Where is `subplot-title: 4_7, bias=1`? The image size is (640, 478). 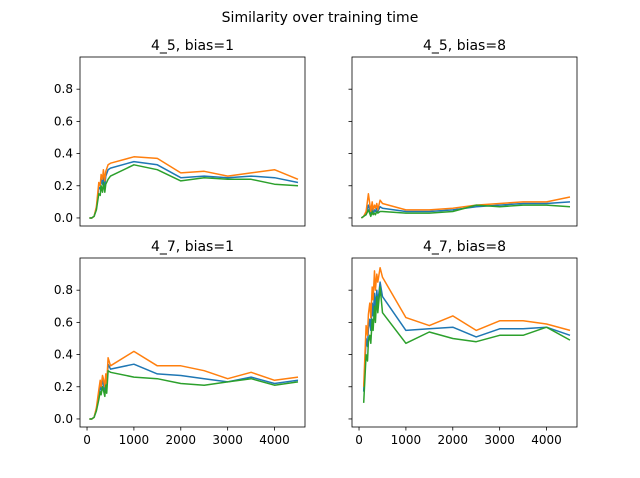
subplot-title: 4_7, bias=1 is located at coordinates (192, 247).